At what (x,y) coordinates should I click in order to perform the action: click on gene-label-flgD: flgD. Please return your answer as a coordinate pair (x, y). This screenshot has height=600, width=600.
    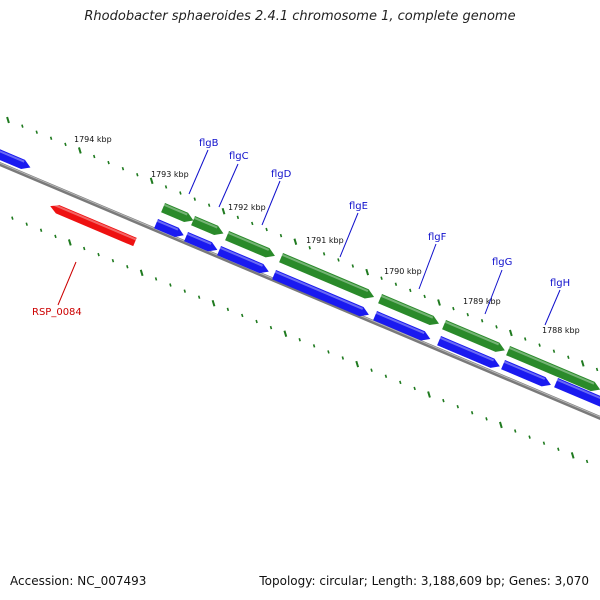
    Looking at the image, I should click on (281, 174).